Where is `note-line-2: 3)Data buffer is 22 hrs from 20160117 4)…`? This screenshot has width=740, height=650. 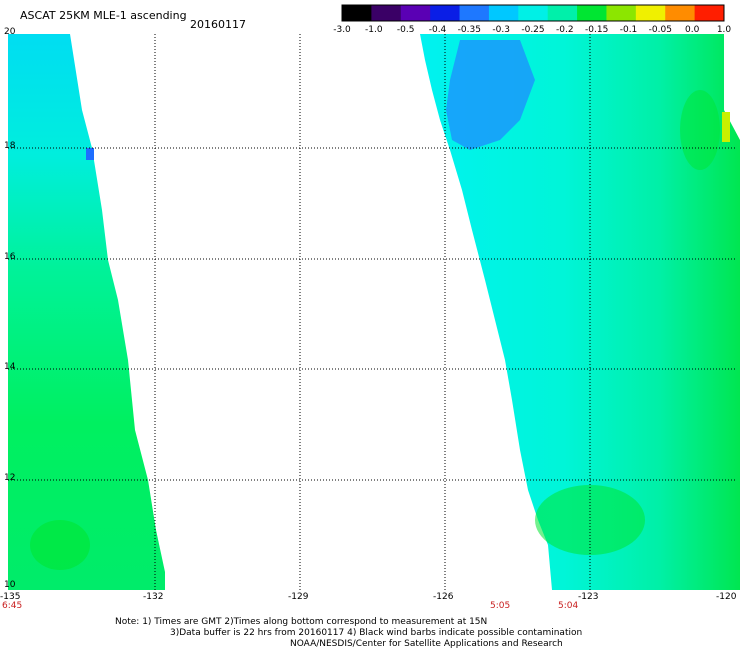
note-line-2: 3)Data buffer is 22 hrs from 20160117 4)… is located at coordinates (376, 633).